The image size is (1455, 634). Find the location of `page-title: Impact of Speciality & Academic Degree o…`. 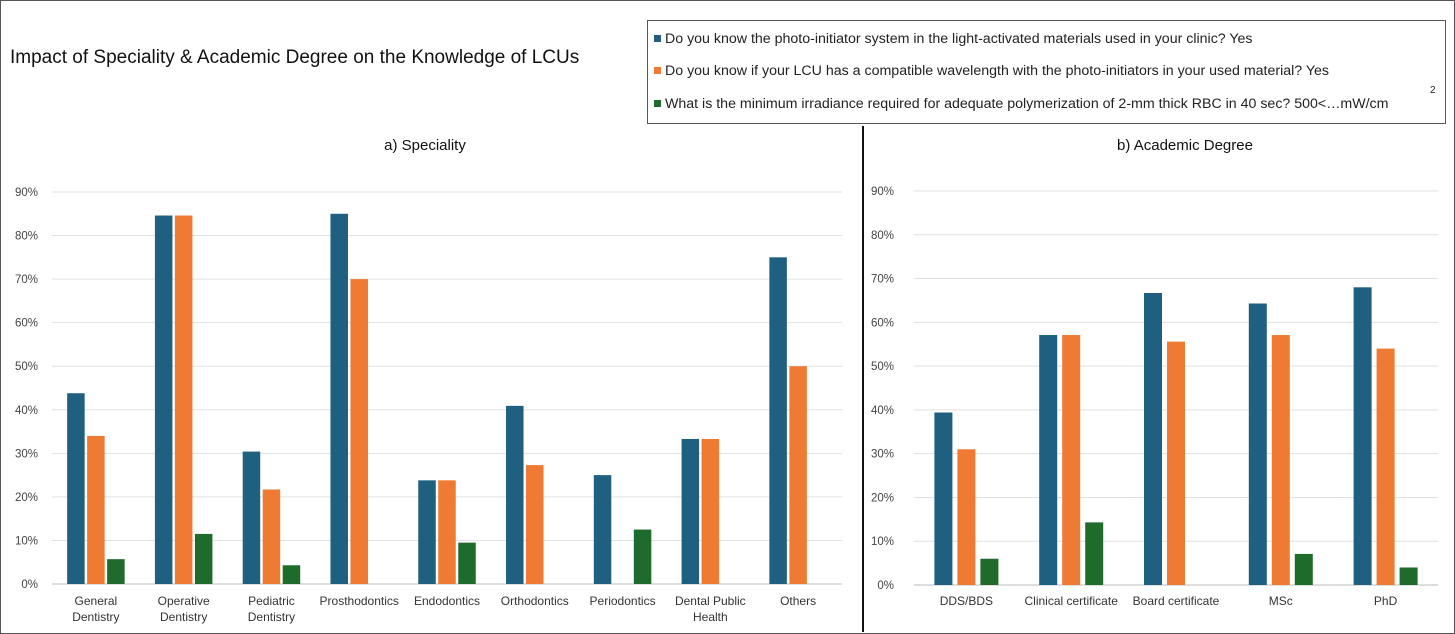

page-title: Impact of Speciality & Academic Degree o… is located at coordinates (295, 57).